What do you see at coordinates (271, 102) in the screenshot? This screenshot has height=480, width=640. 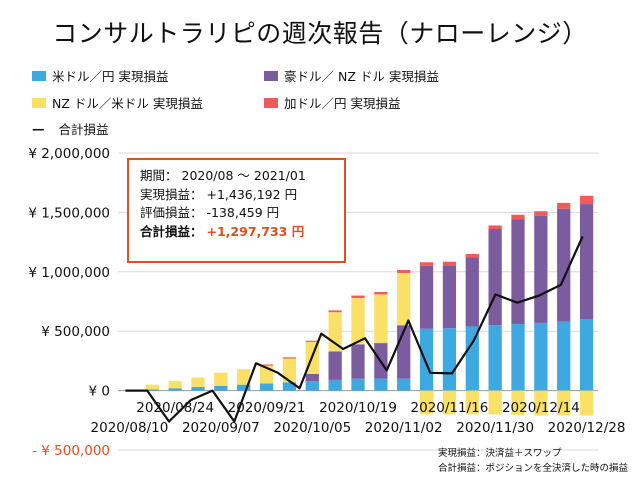 I see `legend-swatch-cad-jpy` at bounding box center [271, 102].